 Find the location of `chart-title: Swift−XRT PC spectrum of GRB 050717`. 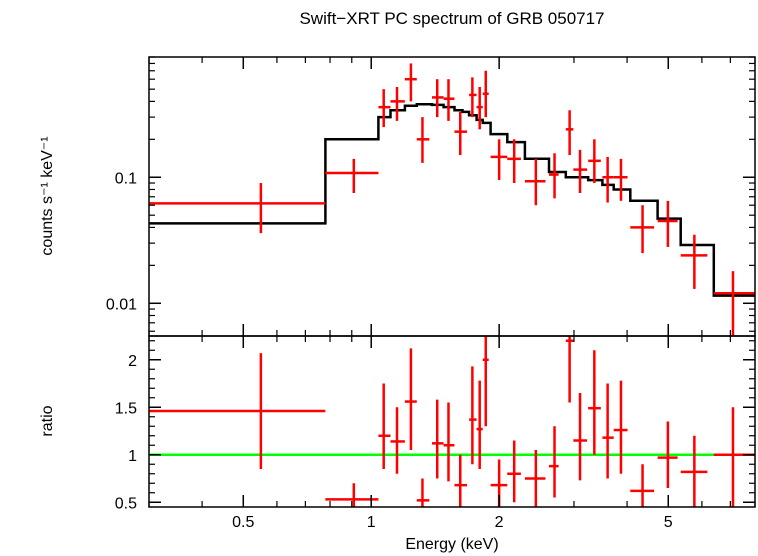

chart-title: Swift−XRT PC spectrum of GRB 050717 is located at coordinates (451, 18).